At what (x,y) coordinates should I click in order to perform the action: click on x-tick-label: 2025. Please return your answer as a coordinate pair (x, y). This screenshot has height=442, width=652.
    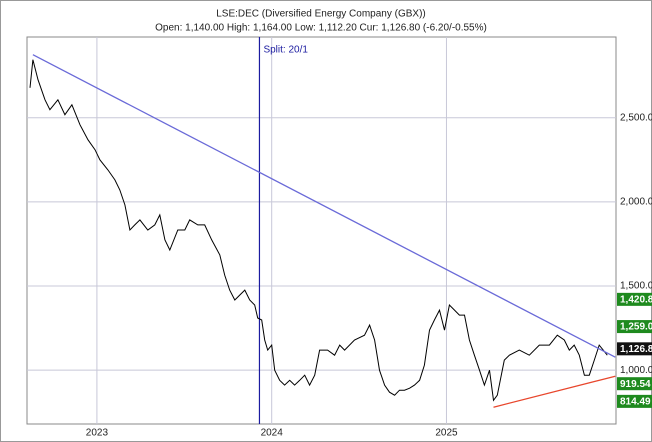
    Looking at the image, I should click on (446, 433).